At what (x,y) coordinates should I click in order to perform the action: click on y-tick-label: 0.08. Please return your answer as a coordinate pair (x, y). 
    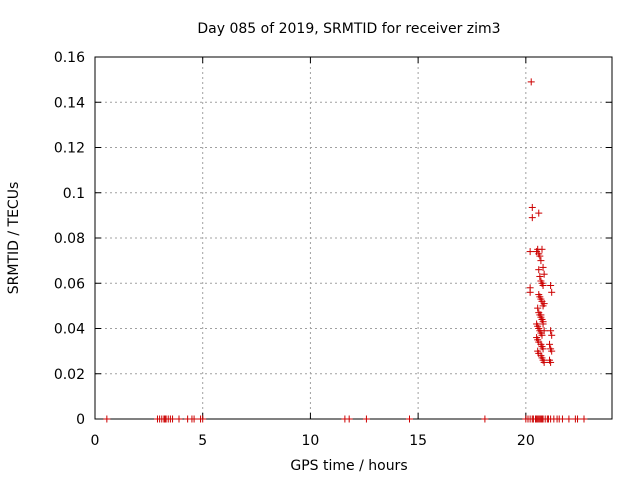
    Looking at the image, I should click on (69, 239).